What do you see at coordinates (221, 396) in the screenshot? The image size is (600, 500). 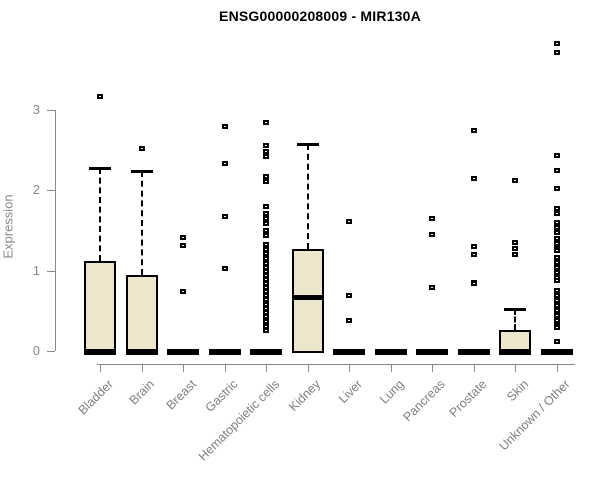 I see `x-tick-label: Gastric` at bounding box center [221, 396].